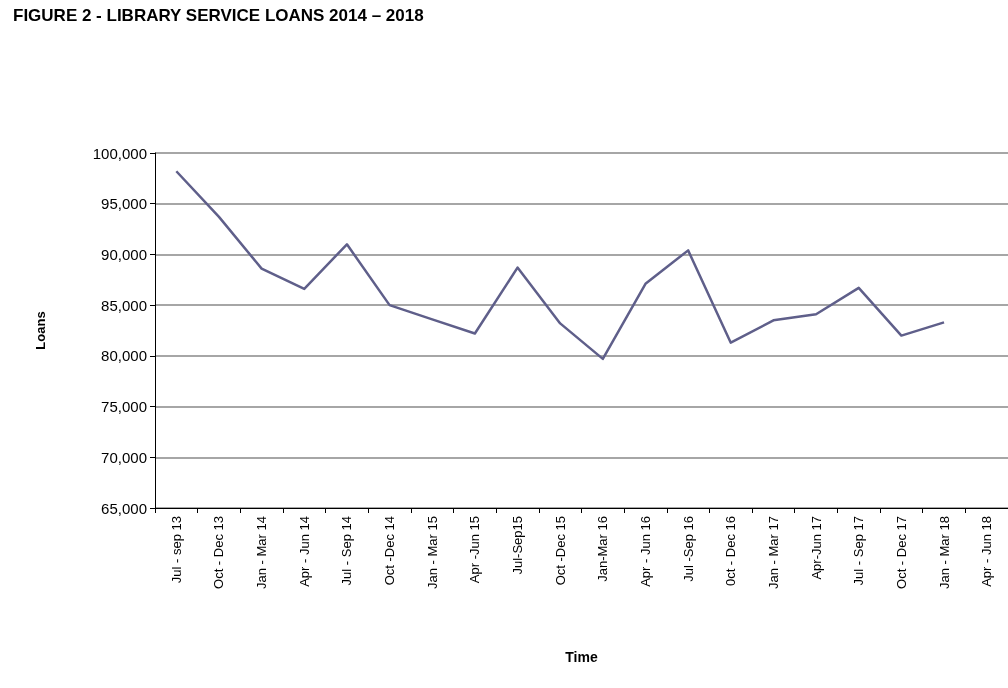  What do you see at coordinates (124, 356) in the screenshot?
I see `y-tick-label: 80,000` at bounding box center [124, 356].